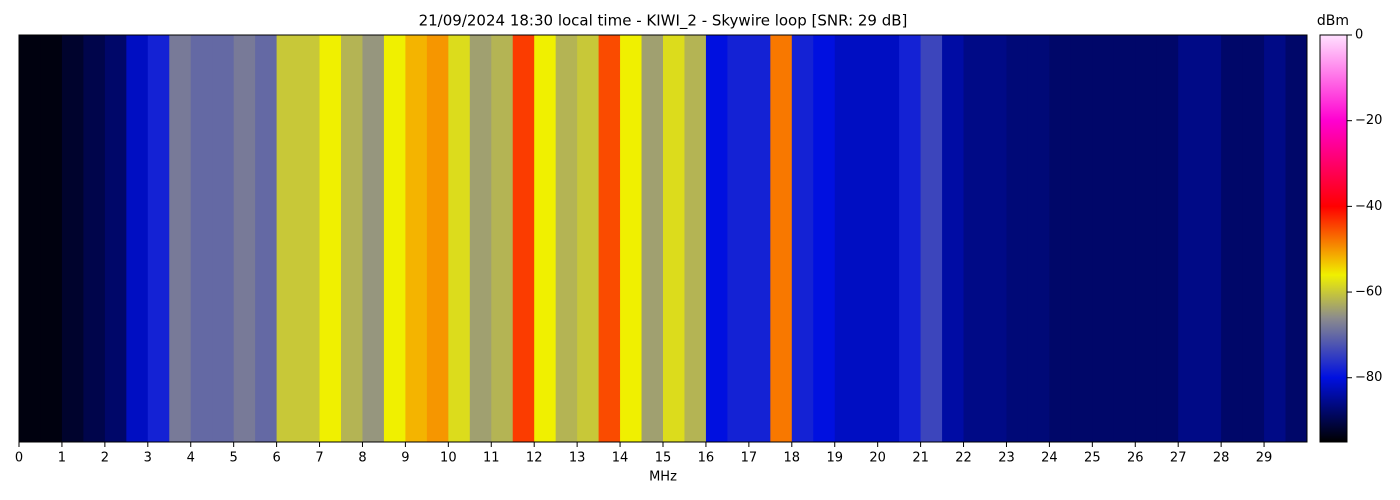 The width and height of the screenshot is (1400, 500). I want to click on x-tick-label: 24, so click(1049, 458).